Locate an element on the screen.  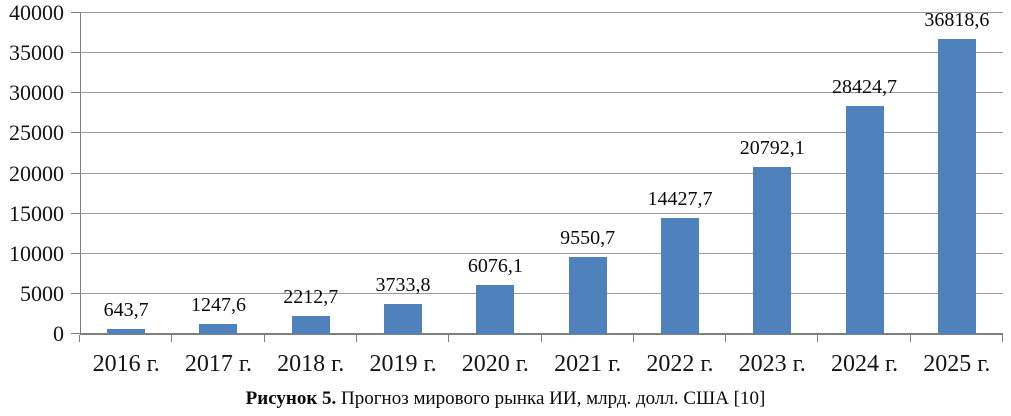
bar-value-label: 28424,7 is located at coordinates (865, 86).